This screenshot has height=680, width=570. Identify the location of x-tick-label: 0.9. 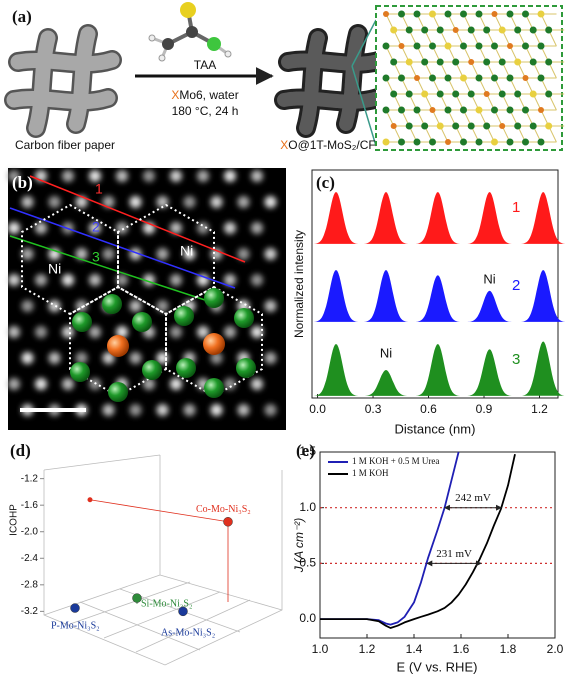
(484, 409).